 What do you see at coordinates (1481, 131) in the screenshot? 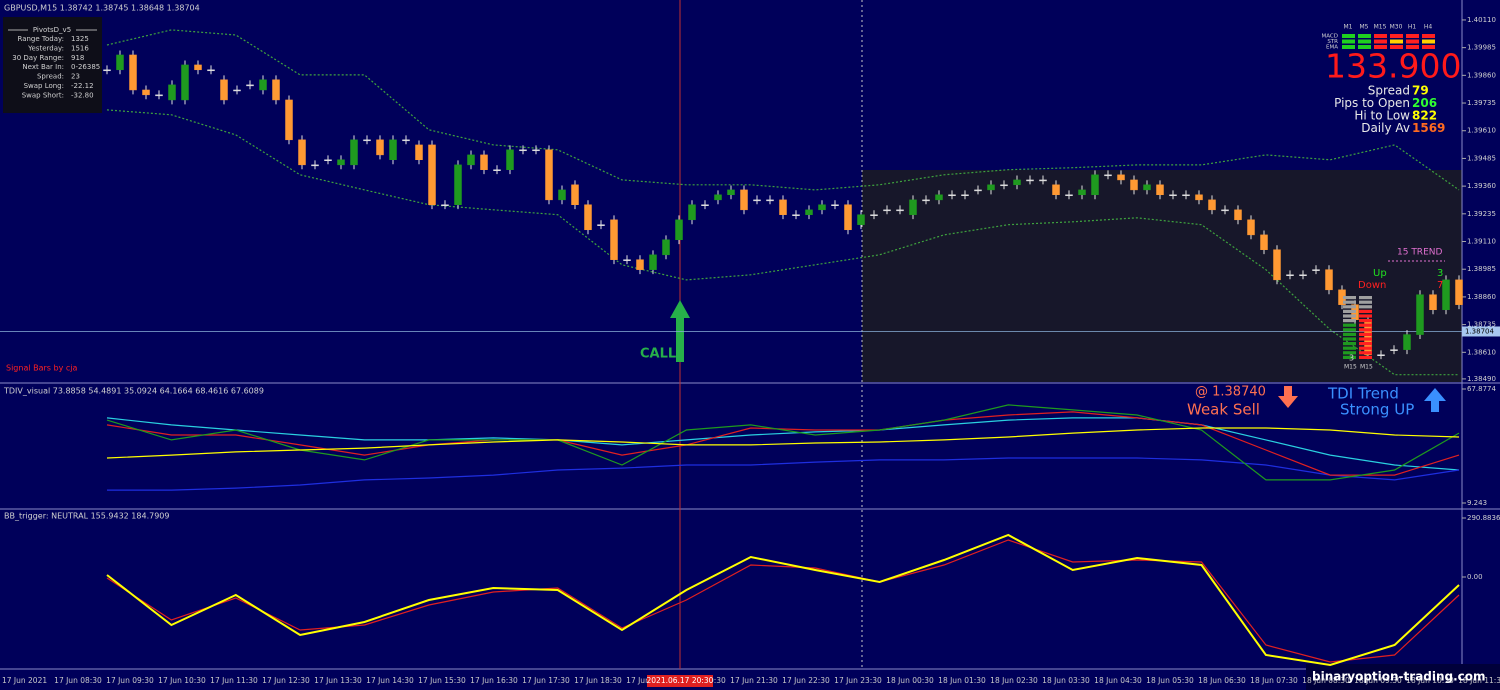
I see `y-tick-label: 1.39610` at bounding box center [1481, 131].